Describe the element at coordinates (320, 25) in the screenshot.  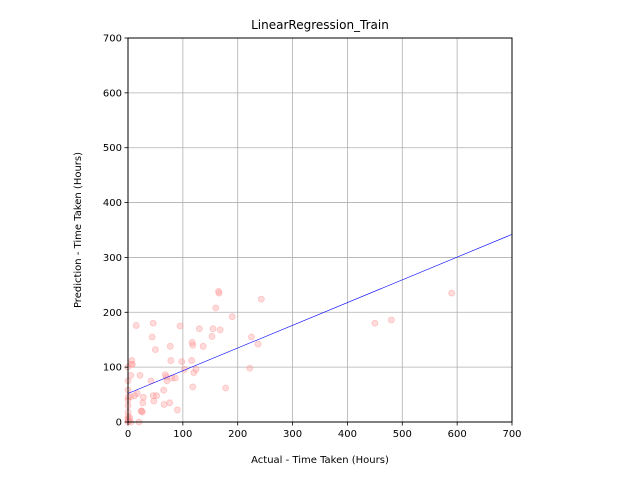
I see `chart-title: LinearRegression_Train` at that location.